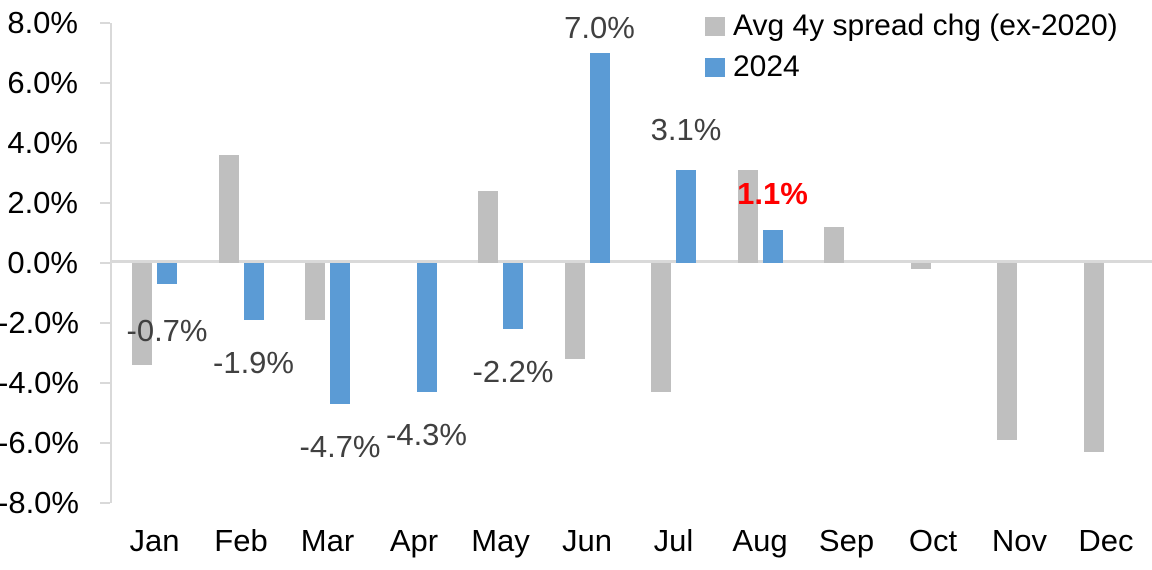 The image size is (1152, 570). I want to click on bar-avg-jul, so click(661, 327).